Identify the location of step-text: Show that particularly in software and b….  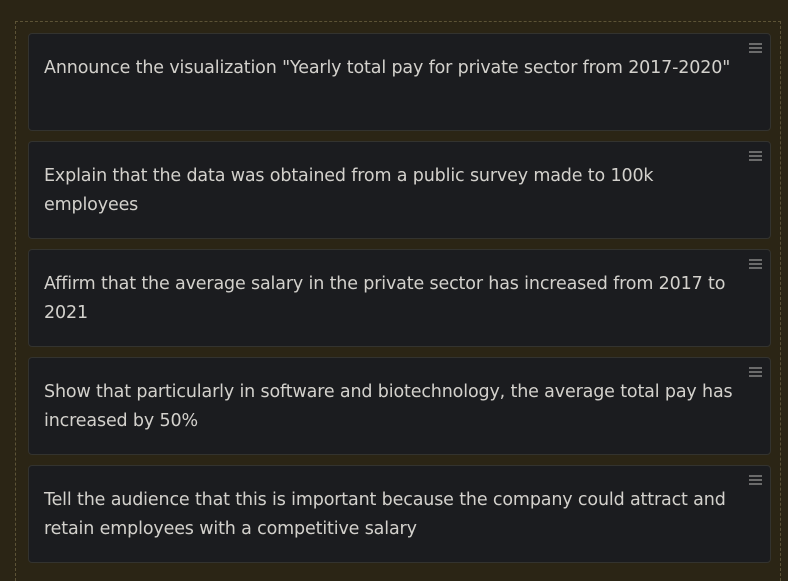
(388, 406).